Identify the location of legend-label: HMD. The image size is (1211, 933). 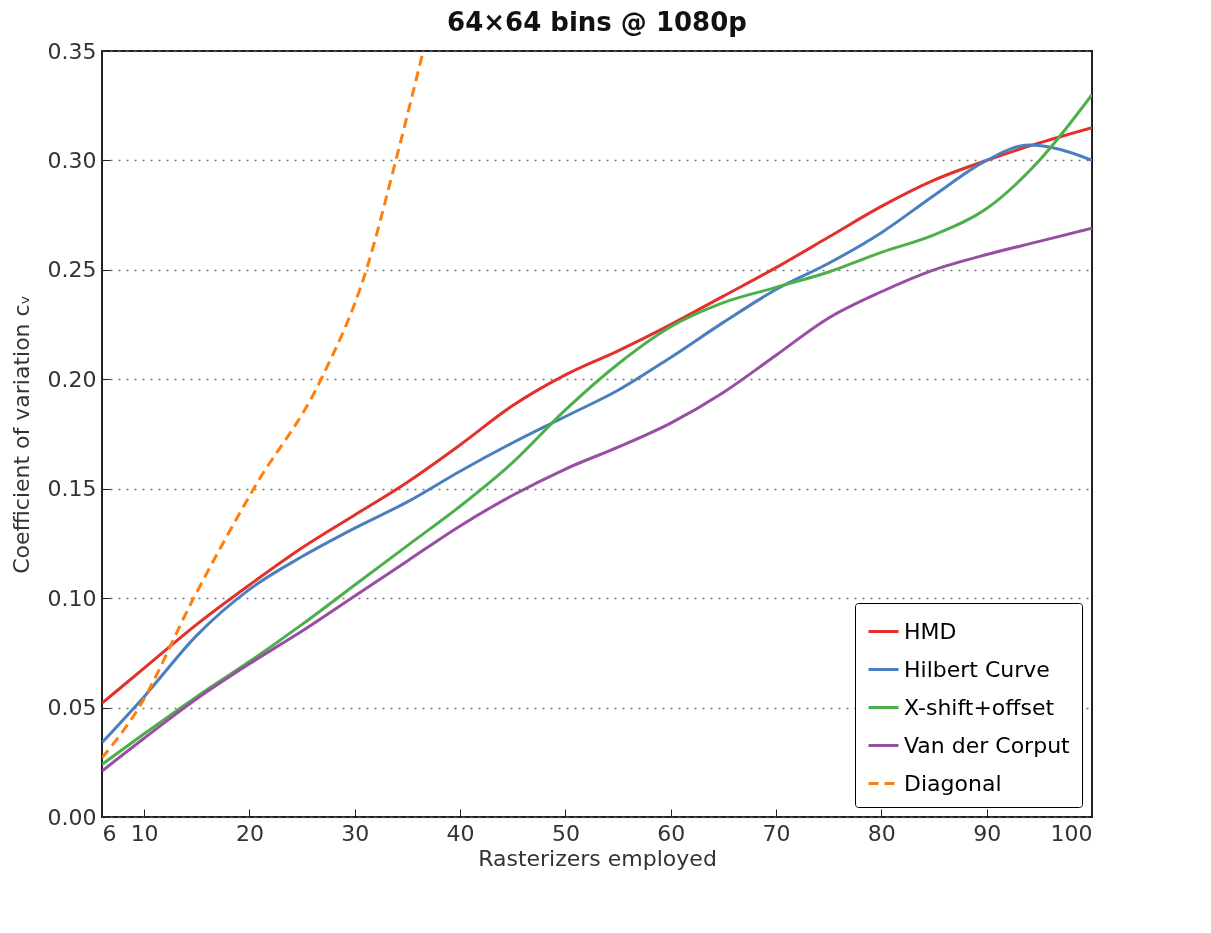
(930, 631).